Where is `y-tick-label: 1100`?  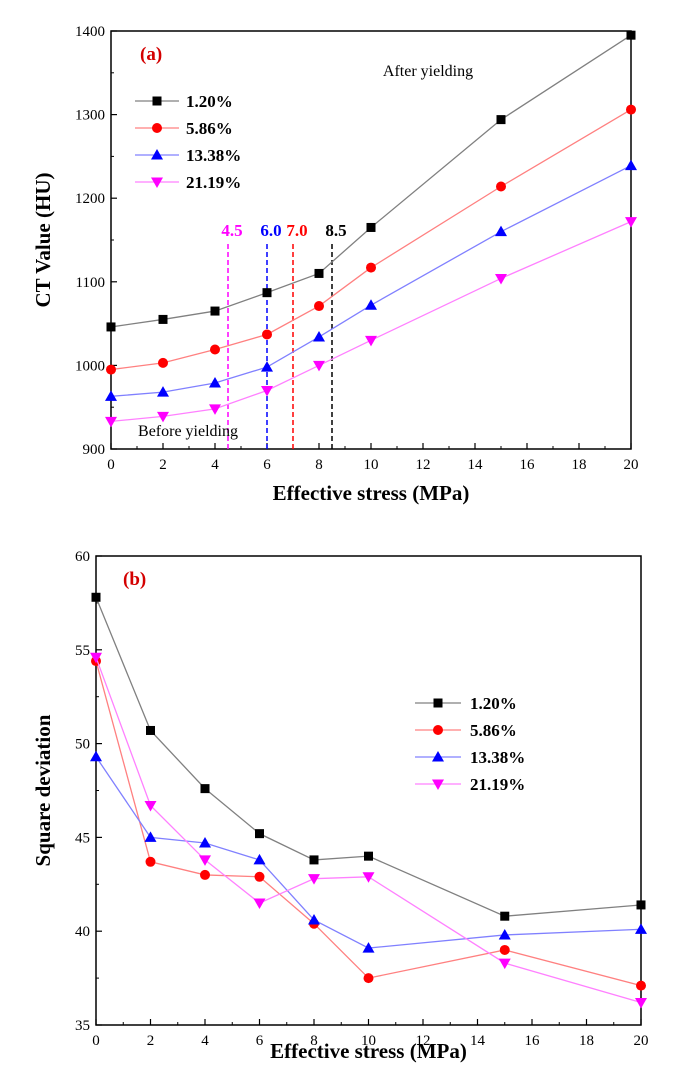 y-tick-label: 1100 is located at coordinates (90, 283).